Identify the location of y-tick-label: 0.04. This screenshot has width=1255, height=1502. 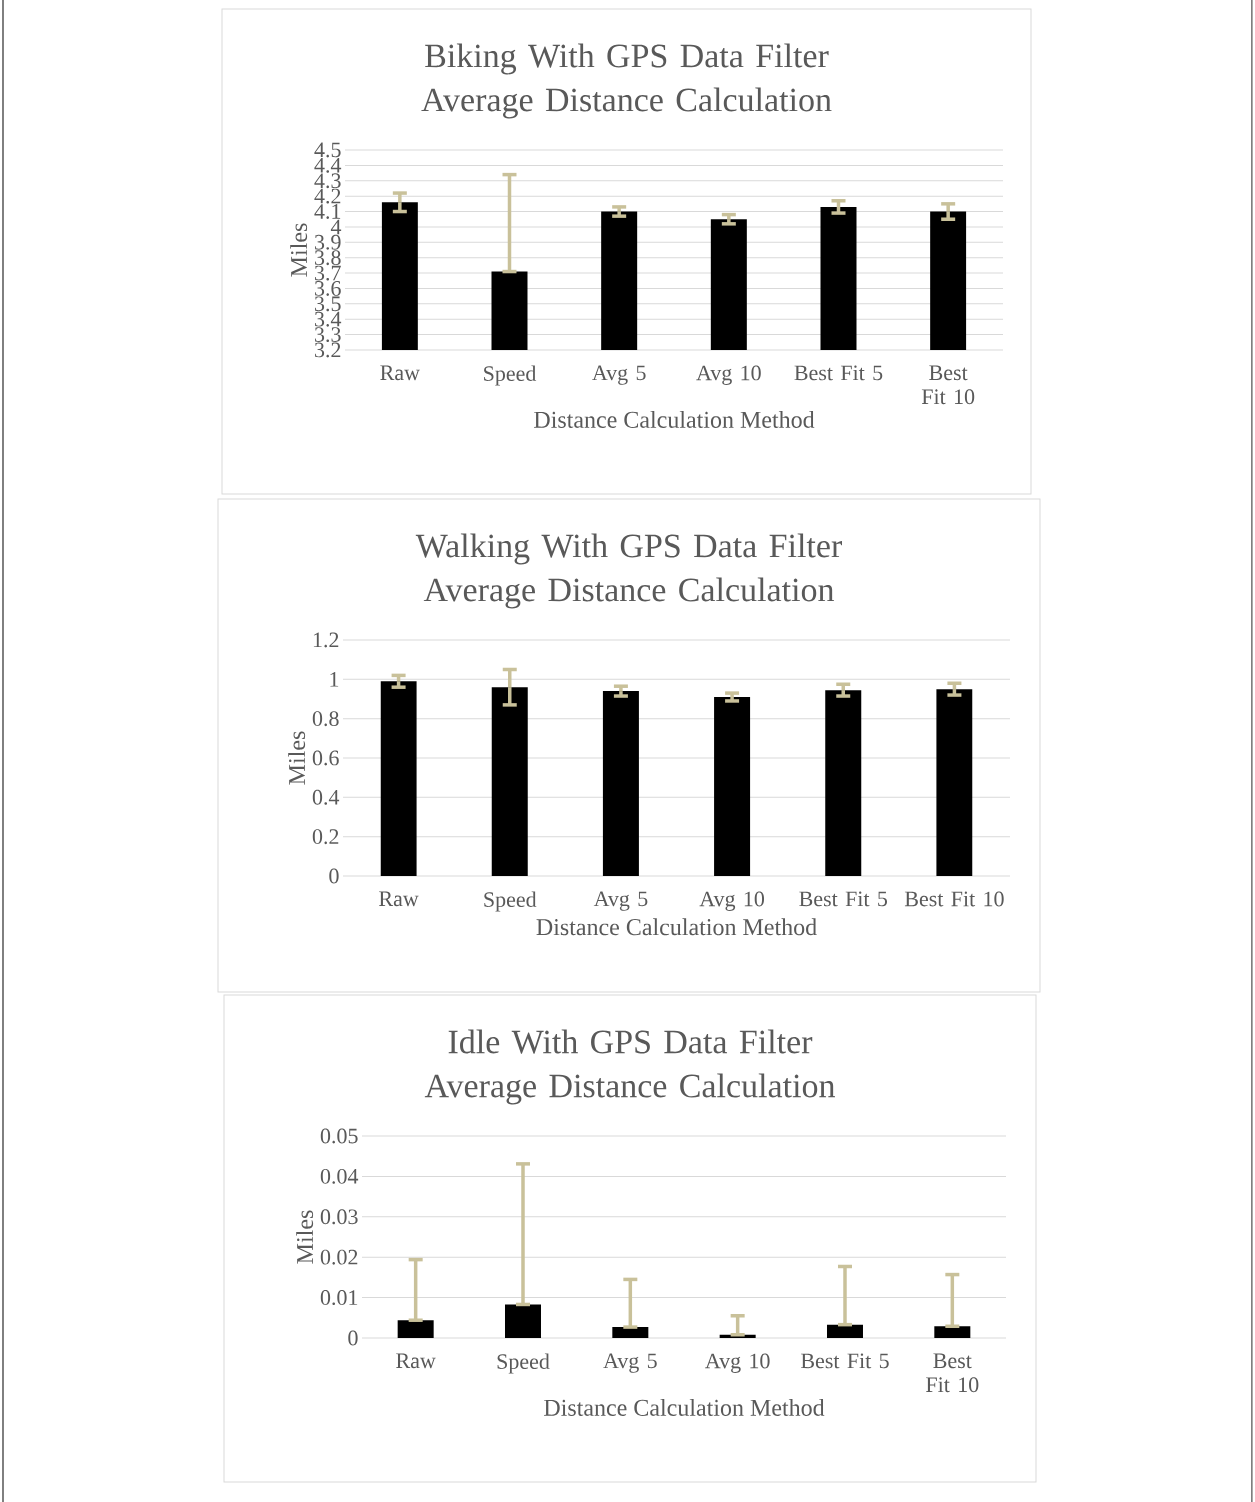
(339, 1176).